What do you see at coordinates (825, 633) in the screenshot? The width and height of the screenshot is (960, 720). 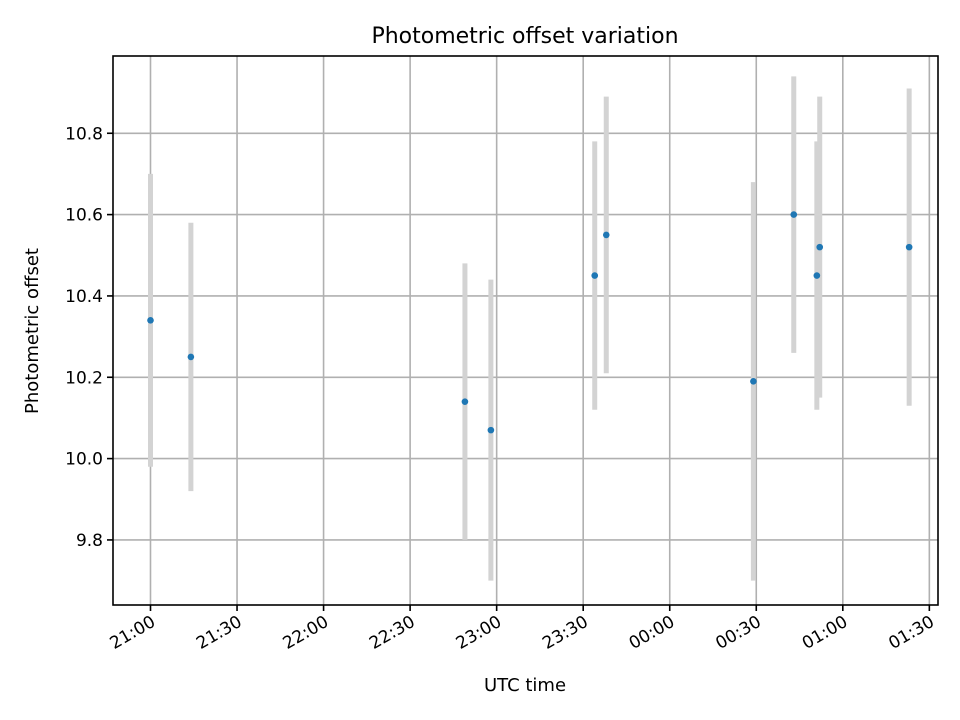 I see `x-tick-label: 01:00` at bounding box center [825, 633].